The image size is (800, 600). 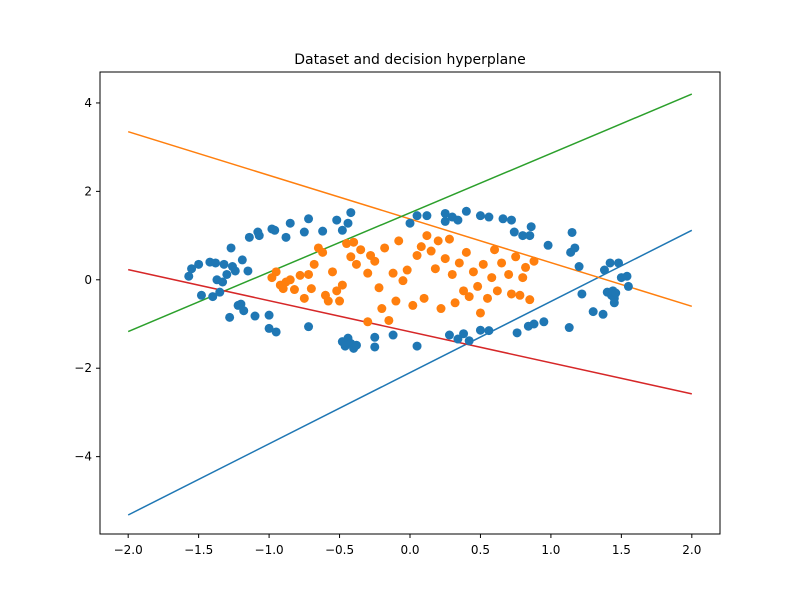 I want to click on x-axis: −2.0 −1.5 −1.0 −0.5 0.0 0.5 1.0 1.5 2.0, so click(x=407, y=545).